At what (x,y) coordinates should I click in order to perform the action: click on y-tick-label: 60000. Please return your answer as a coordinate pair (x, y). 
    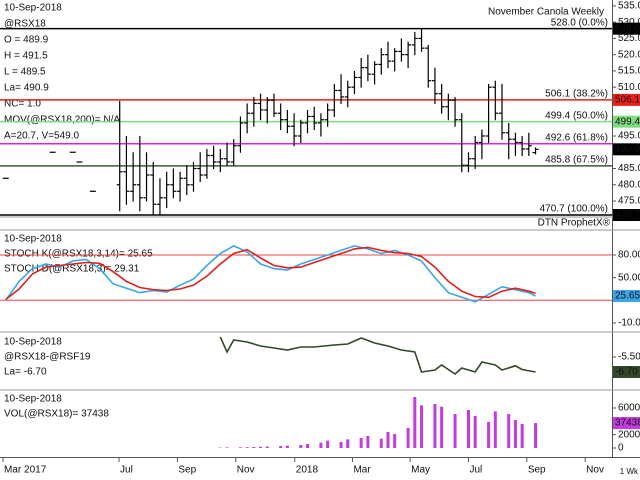
    Looking at the image, I should click on (629, 408).